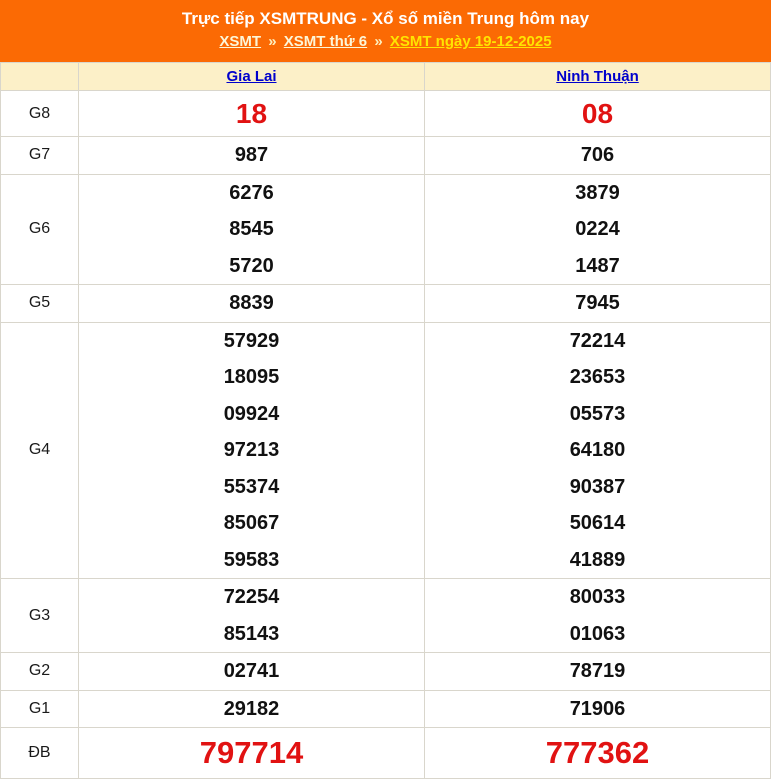  I want to click on prize-numbers-cell: 6276 8545 5720, so click(251, 229).